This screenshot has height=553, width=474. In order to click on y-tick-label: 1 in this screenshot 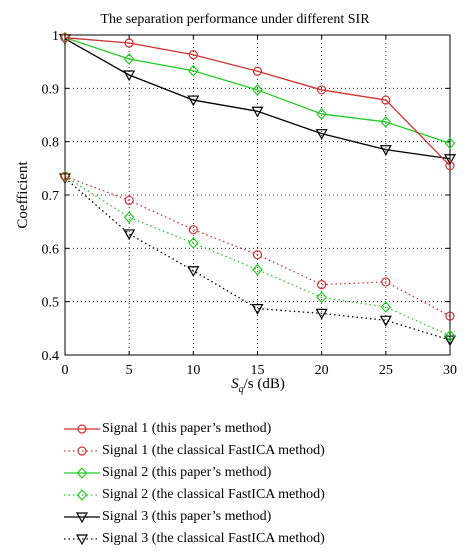, I will do `click(55, 36)`.